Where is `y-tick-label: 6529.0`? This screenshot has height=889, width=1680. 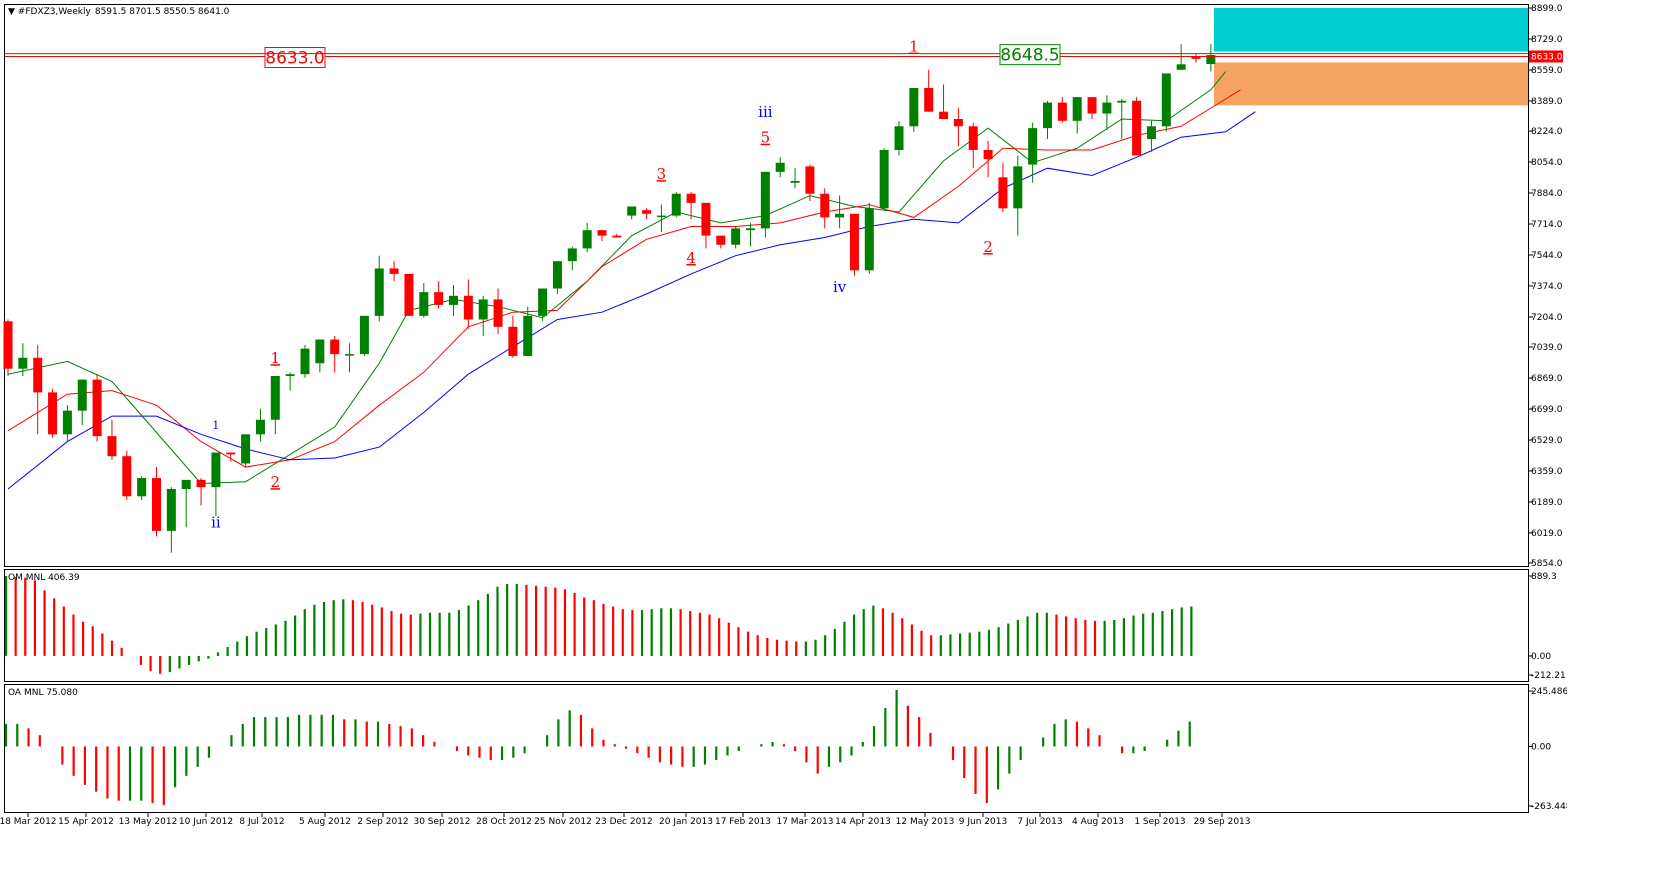
y-tick-label: 6529.0 is located at coordinates (1547, 441).